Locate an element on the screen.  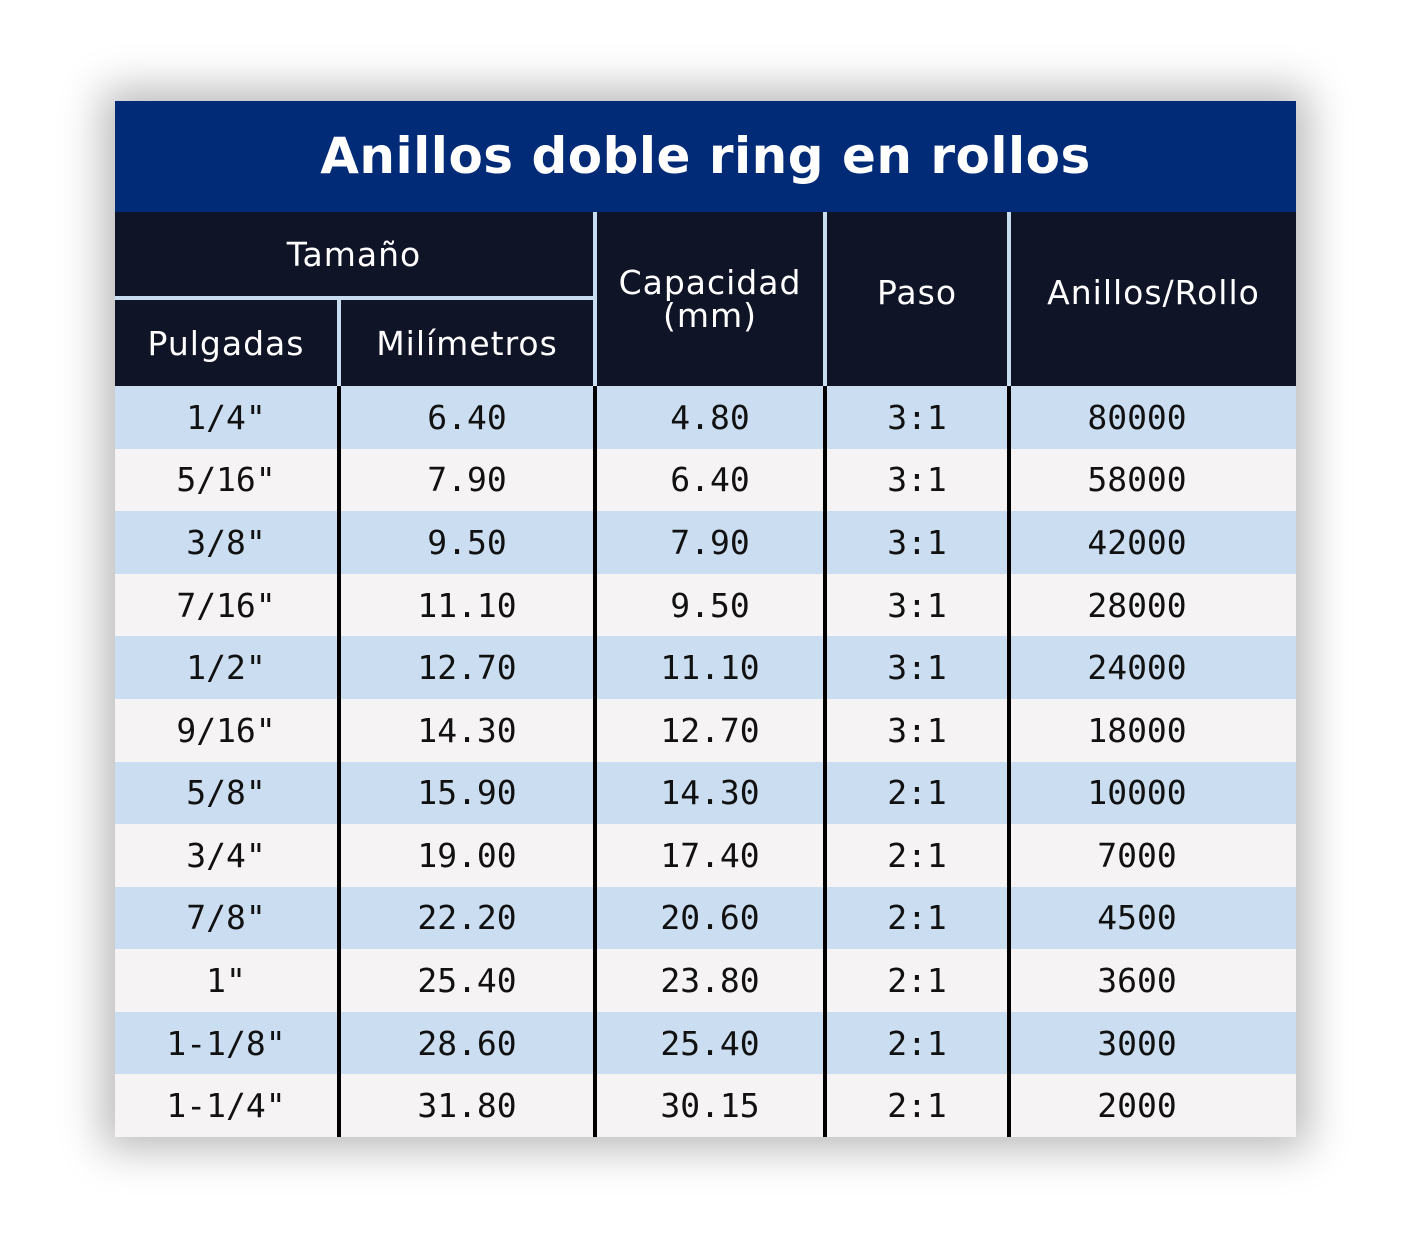
cell-pulgadas: 5/16" is located at coordinates (226, 480).